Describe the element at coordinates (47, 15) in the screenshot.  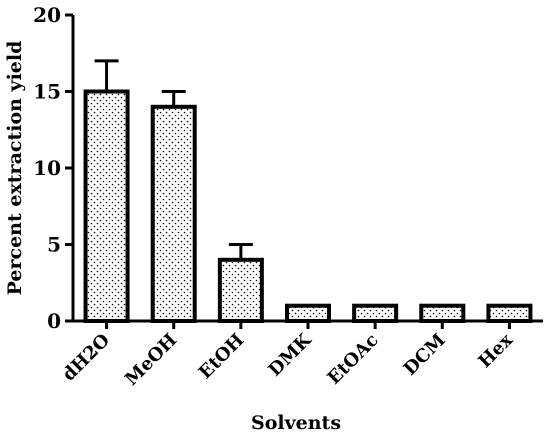
I see `y-tick-label: 20` at that location.